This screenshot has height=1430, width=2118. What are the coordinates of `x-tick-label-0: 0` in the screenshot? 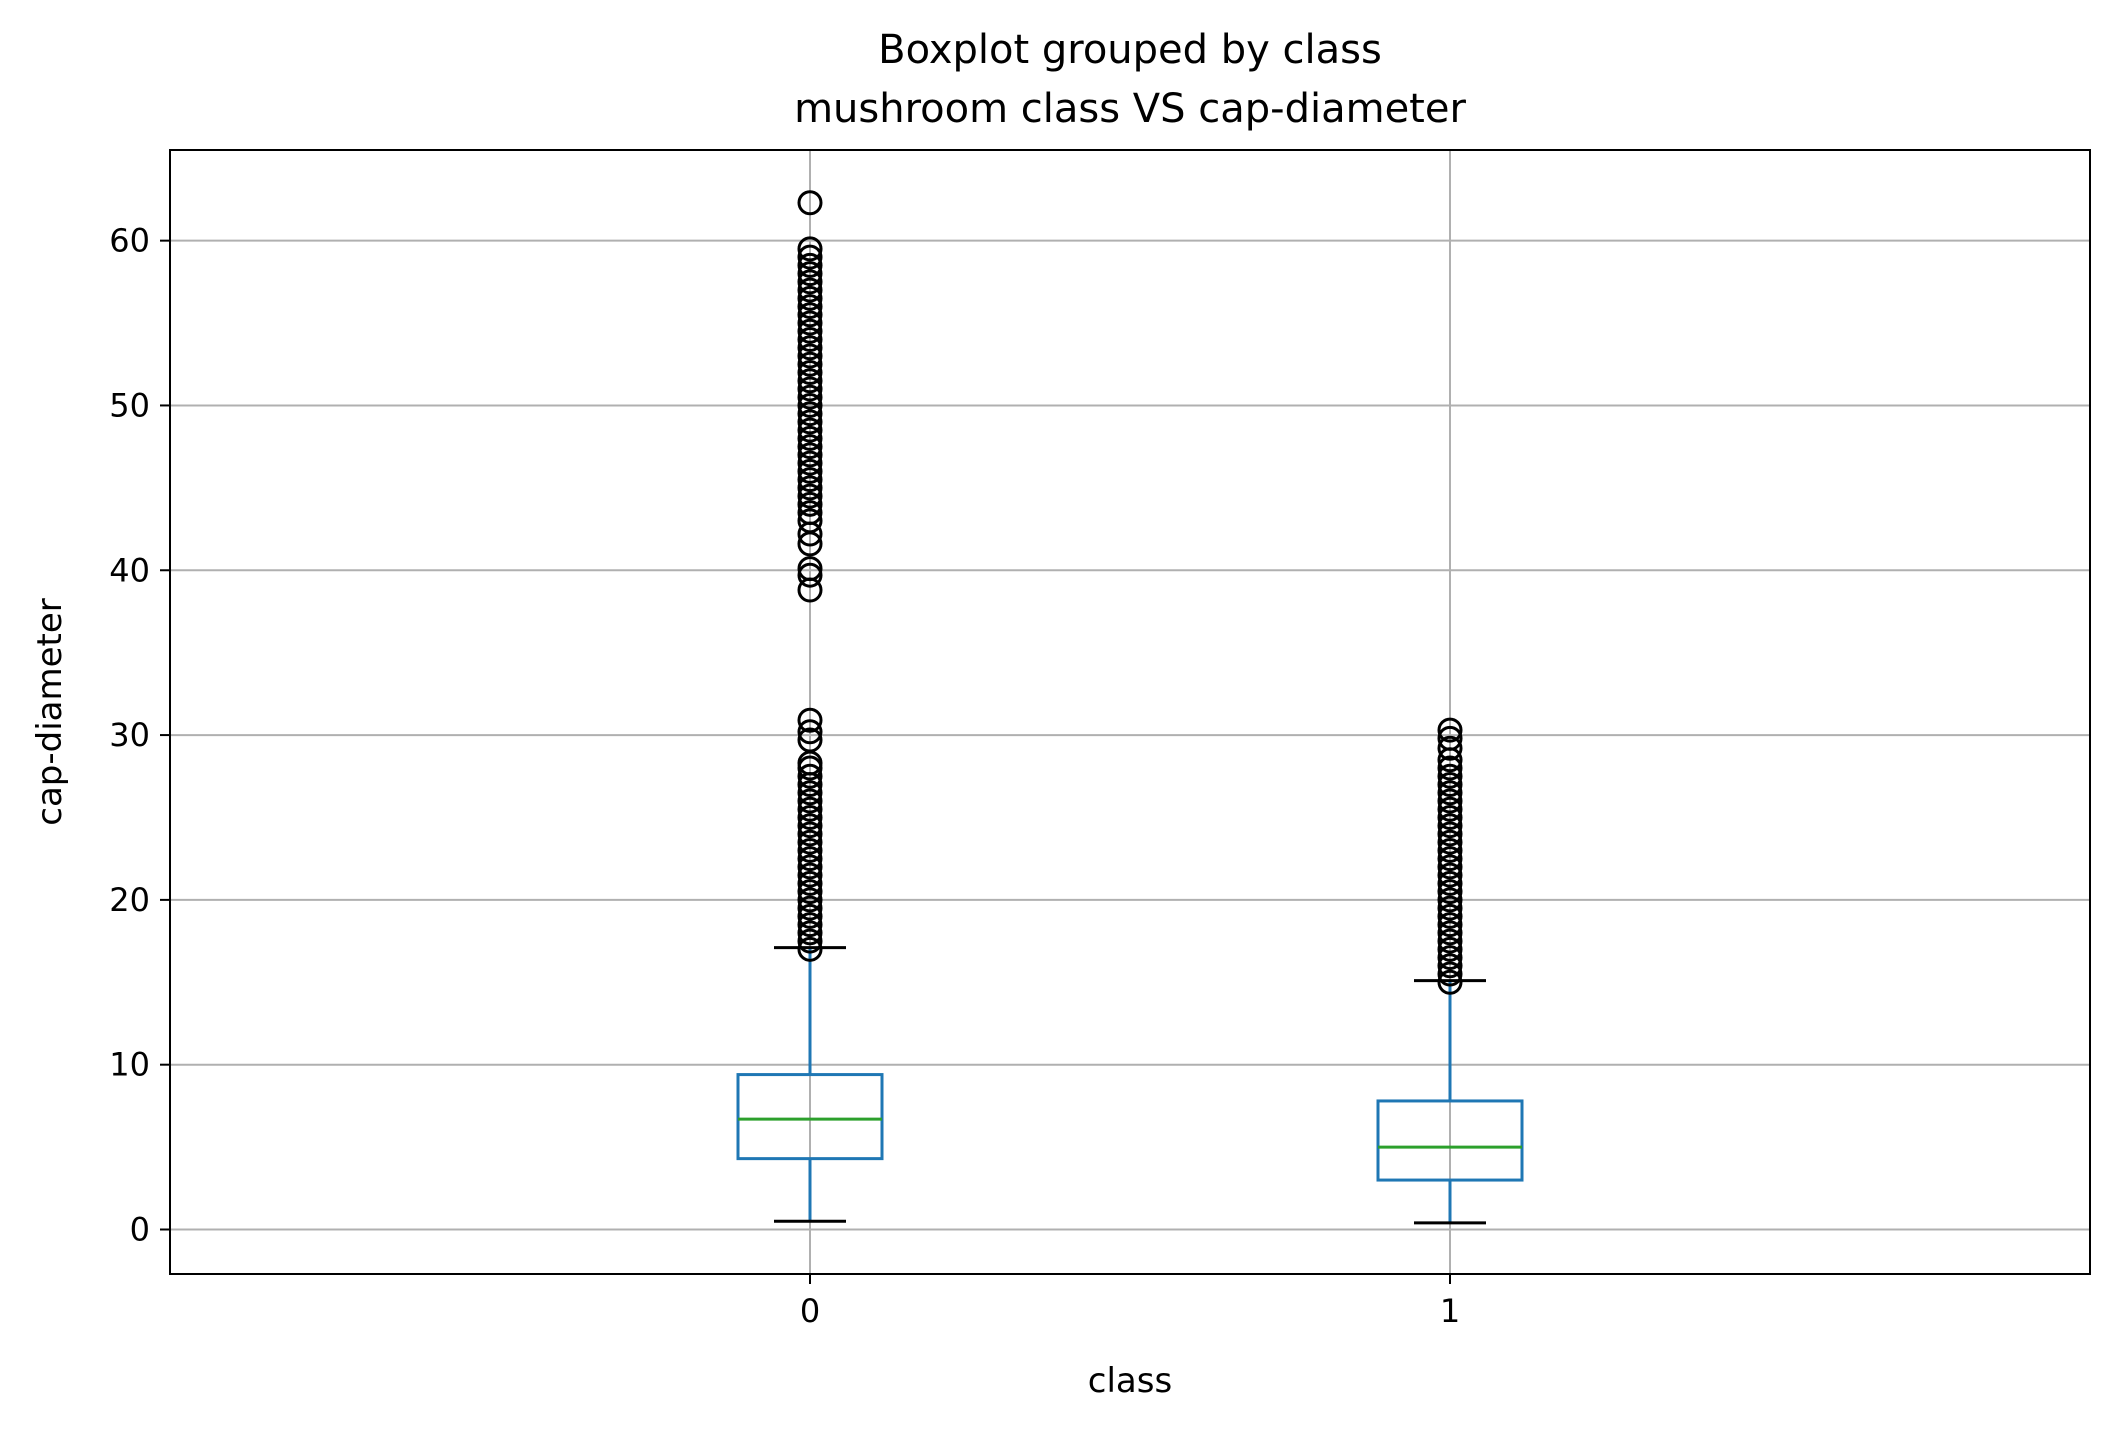 It's located at (810, 1311).